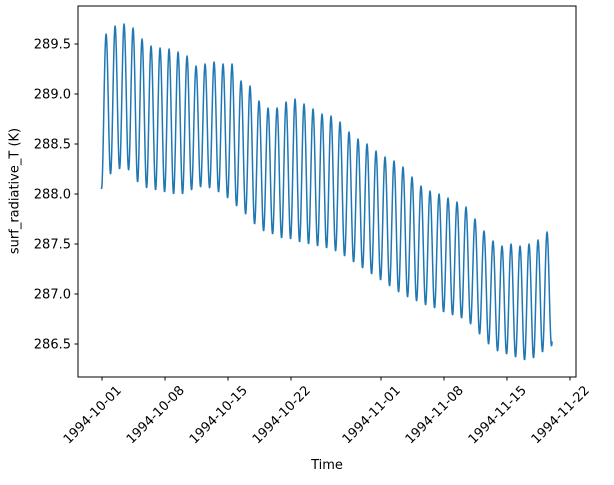 The height and width of the screenshot is (485, 614). I want to click on x-axis-title: Time, so click(327, 465).